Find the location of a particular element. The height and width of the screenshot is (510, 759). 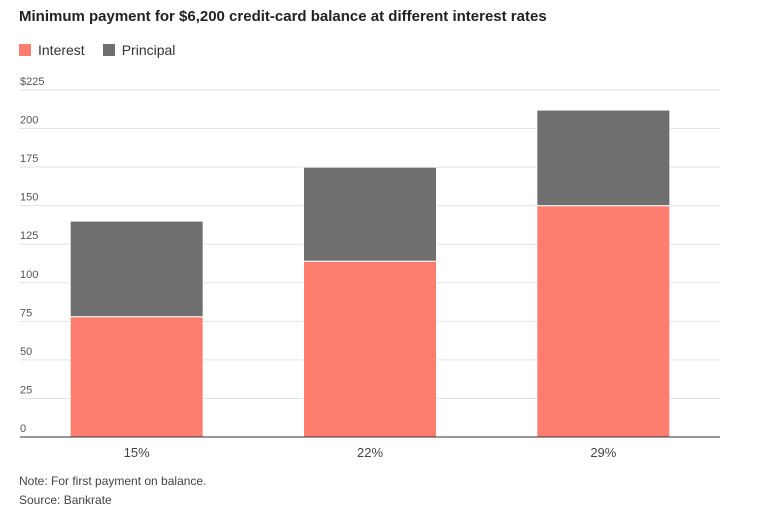

y-tick-label: 200 is located at coordinates (29, 121).